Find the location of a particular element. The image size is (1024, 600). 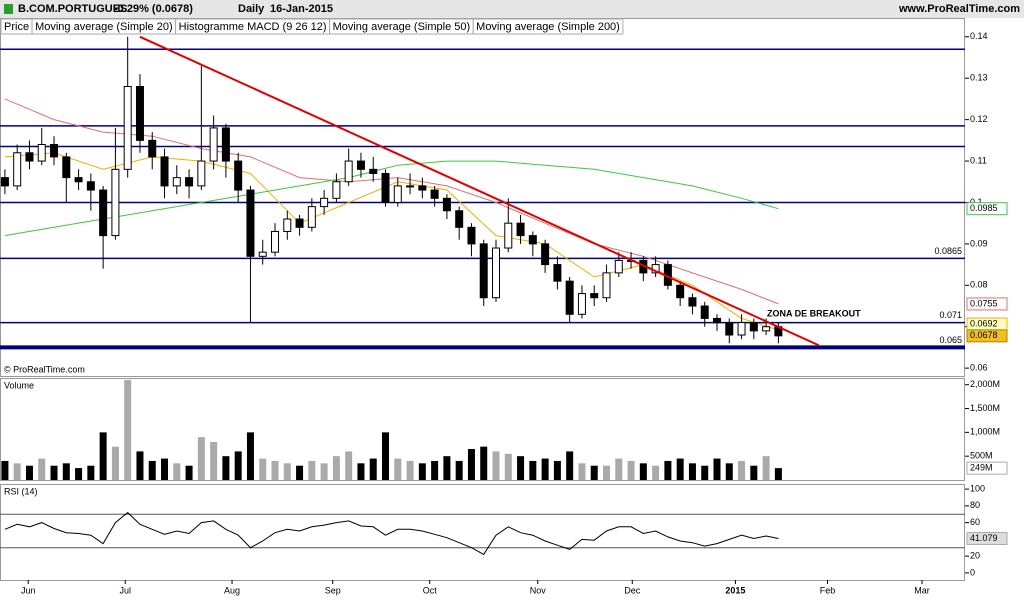

y-tick-label: 0.14 is located at coordinates (979, 36).